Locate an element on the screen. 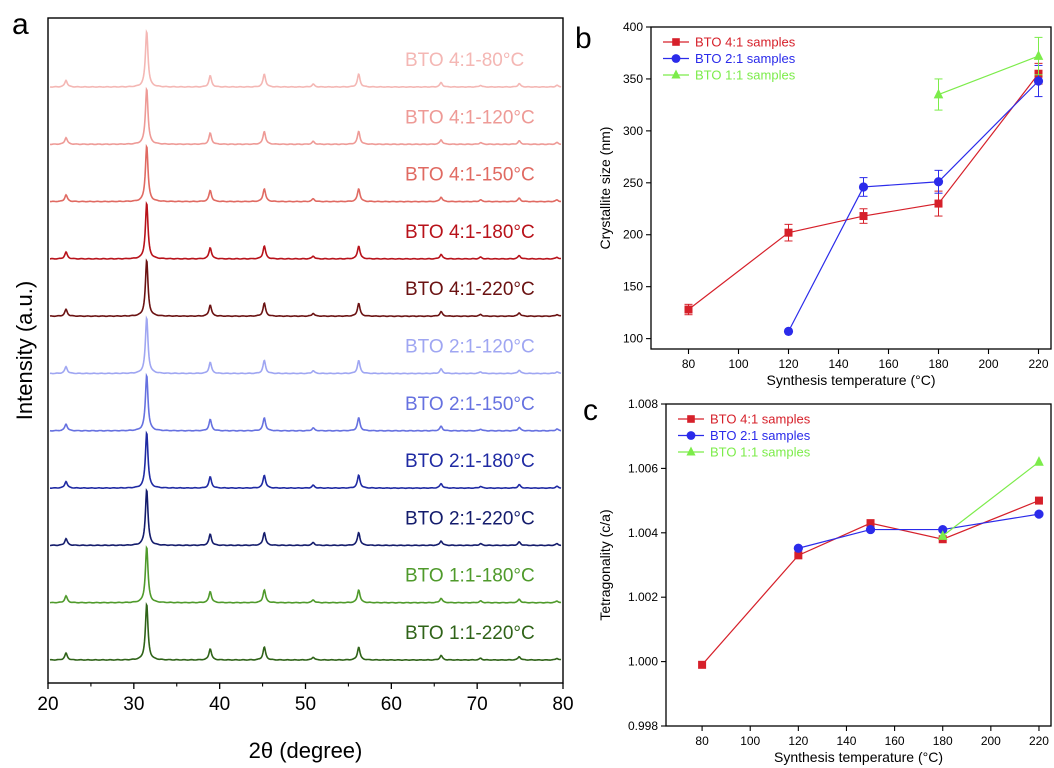  panel-label-c: c is located at coordinates (590, 410).